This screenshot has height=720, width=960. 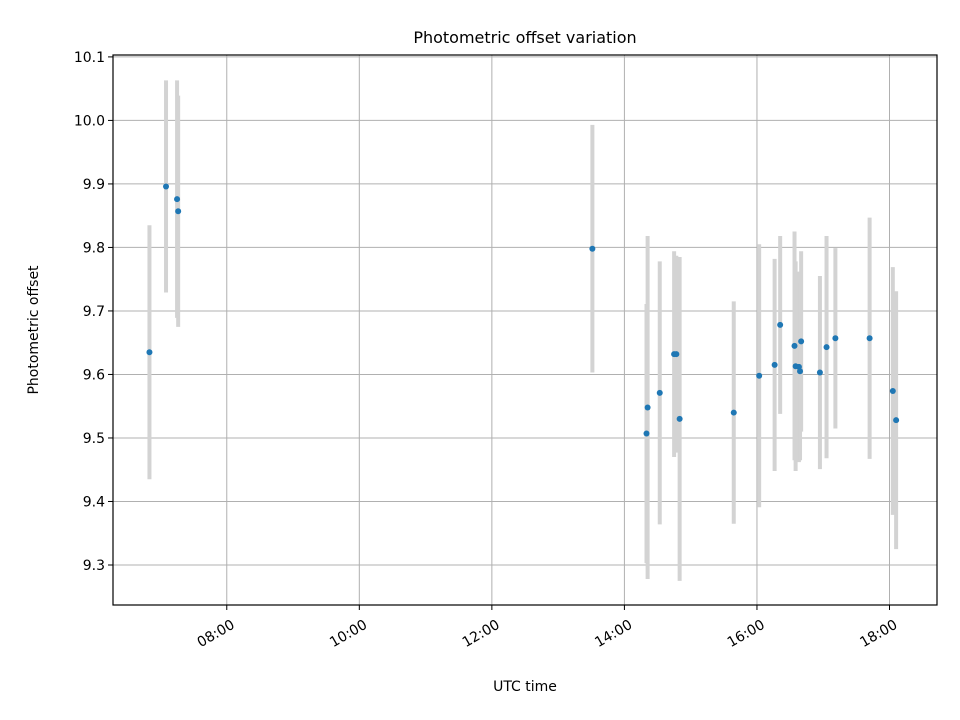 I want to click on y-tick-label: 9.7, so click(x=94, y=312).